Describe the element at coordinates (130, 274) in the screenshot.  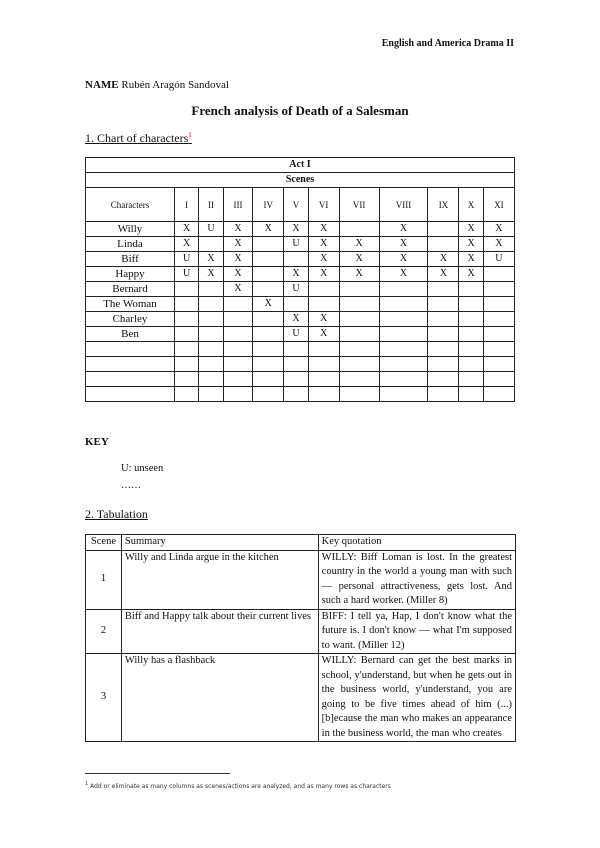
I see `character-name: Happy` at that location.